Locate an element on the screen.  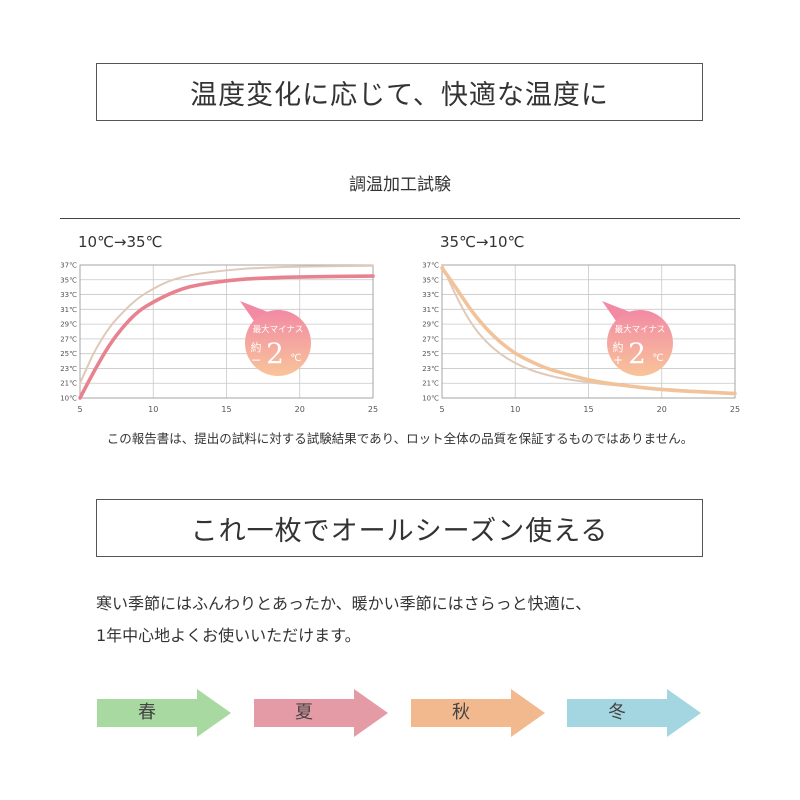
grid is located at coordinates (226, 331).